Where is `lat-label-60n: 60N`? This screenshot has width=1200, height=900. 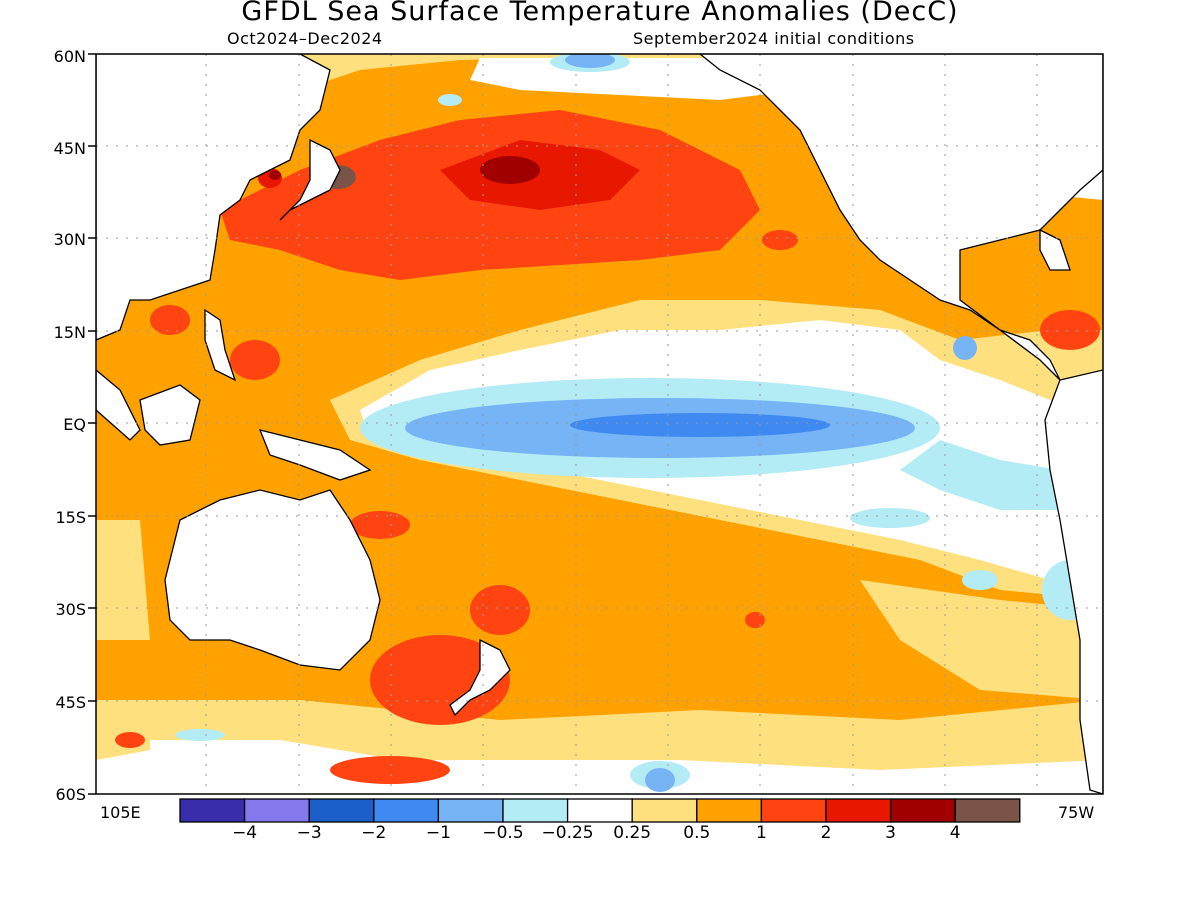 lat-label-60n: 60N is located at coordinates (69, 56).